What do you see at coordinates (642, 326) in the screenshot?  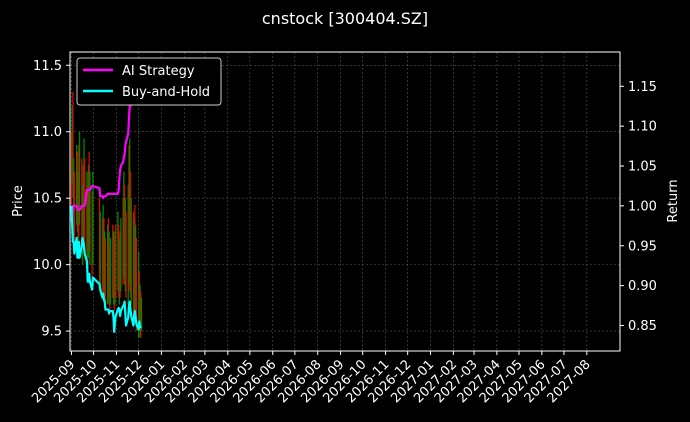 I see `right-tick-label: 0.85` at bounding box center [642, 326].